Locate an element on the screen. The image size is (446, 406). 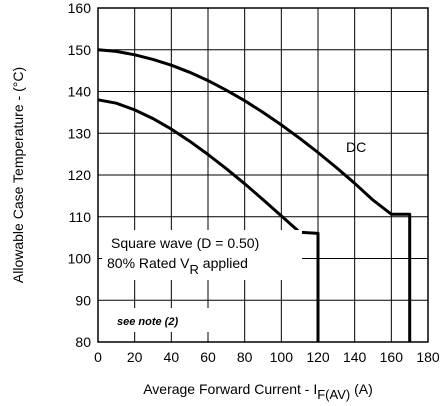
y-tick-labels: 80 90 100 110 120 130 140 150 160 is located at coordinates (80, 175).